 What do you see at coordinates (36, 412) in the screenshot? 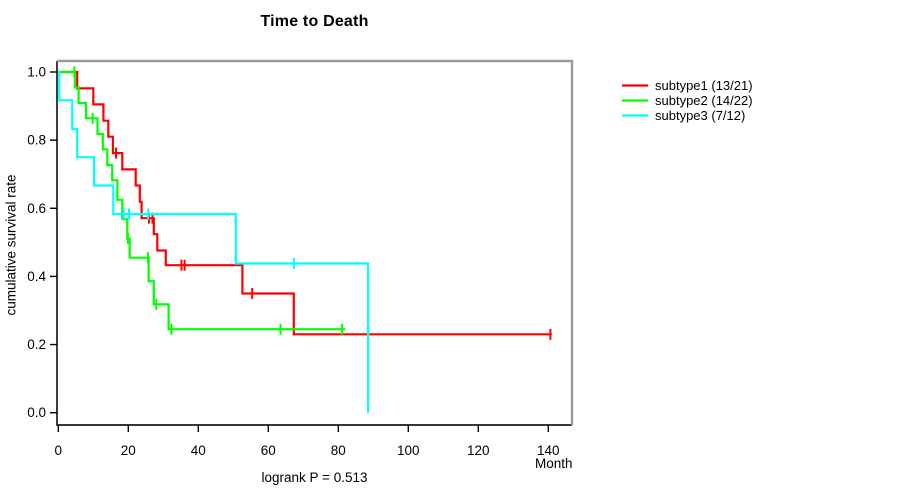
I see `y-tick-label: 0.0` at bounding box center [36, 412].